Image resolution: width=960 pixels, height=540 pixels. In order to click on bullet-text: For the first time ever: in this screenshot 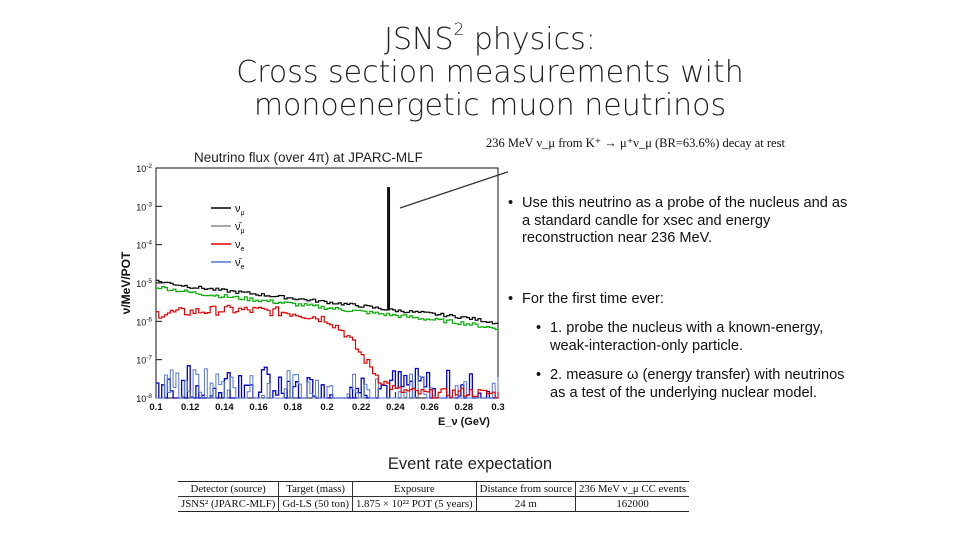, I will do `click(593, 299)`.